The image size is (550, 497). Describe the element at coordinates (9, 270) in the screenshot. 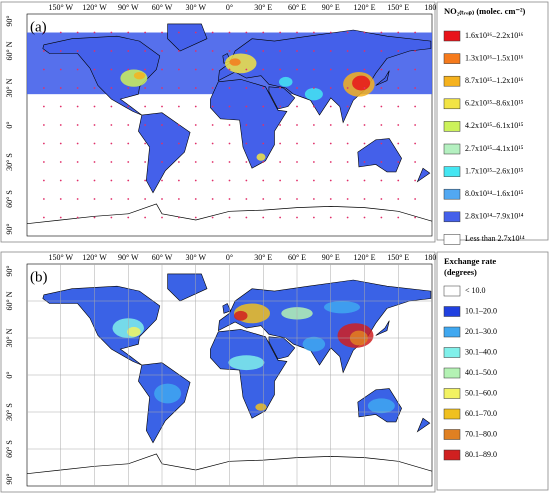

I see `latitude-label: 90°` at that location.